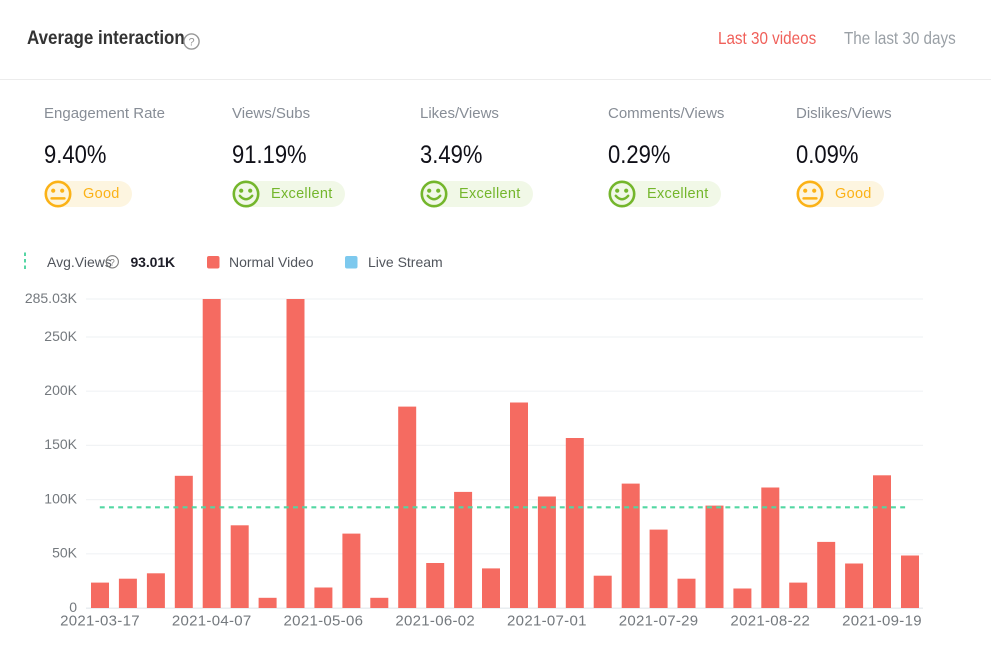  What do you see at coordinates (435, 621) in the screenshot?
I see `svg-text: 2021-06-02` at bounding box center [435, 621].